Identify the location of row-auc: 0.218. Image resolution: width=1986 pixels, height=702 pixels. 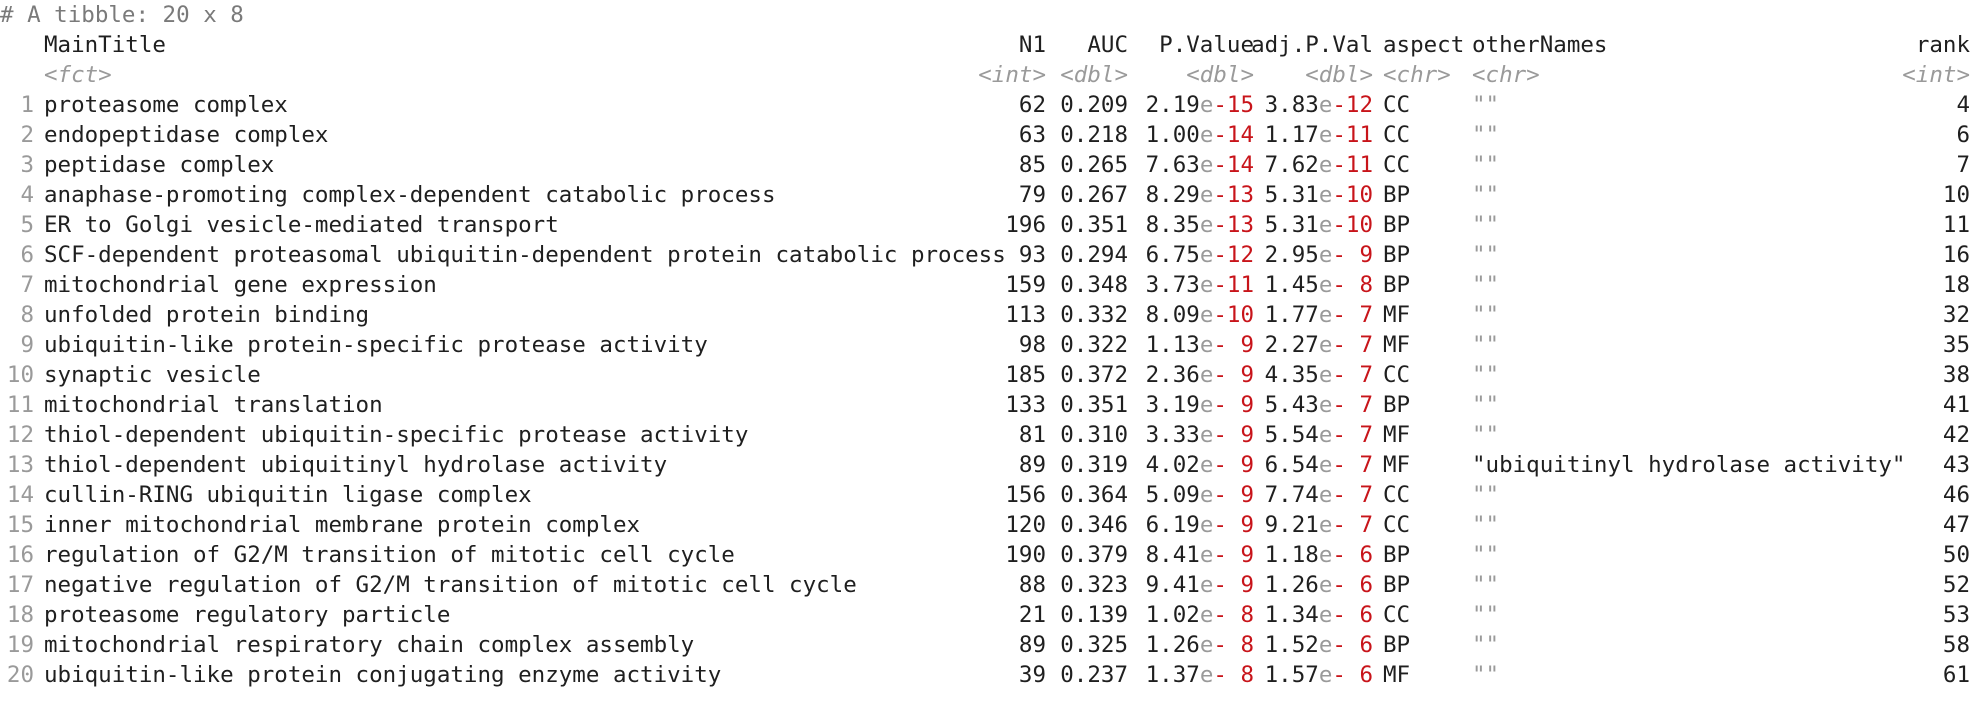
(1094, 135).